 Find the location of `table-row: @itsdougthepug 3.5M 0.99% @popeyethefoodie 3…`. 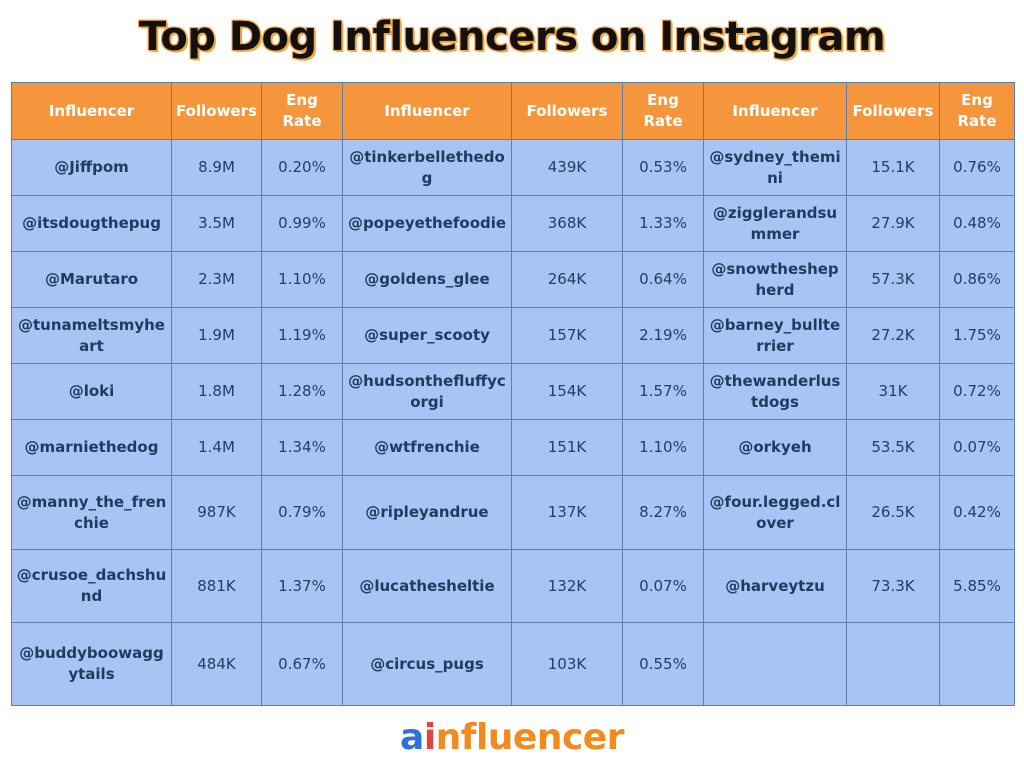

table-row: @itsdougthepug 3.5M 0.99% @popeyethefoodie 3… is located at coordinates (513, 223).